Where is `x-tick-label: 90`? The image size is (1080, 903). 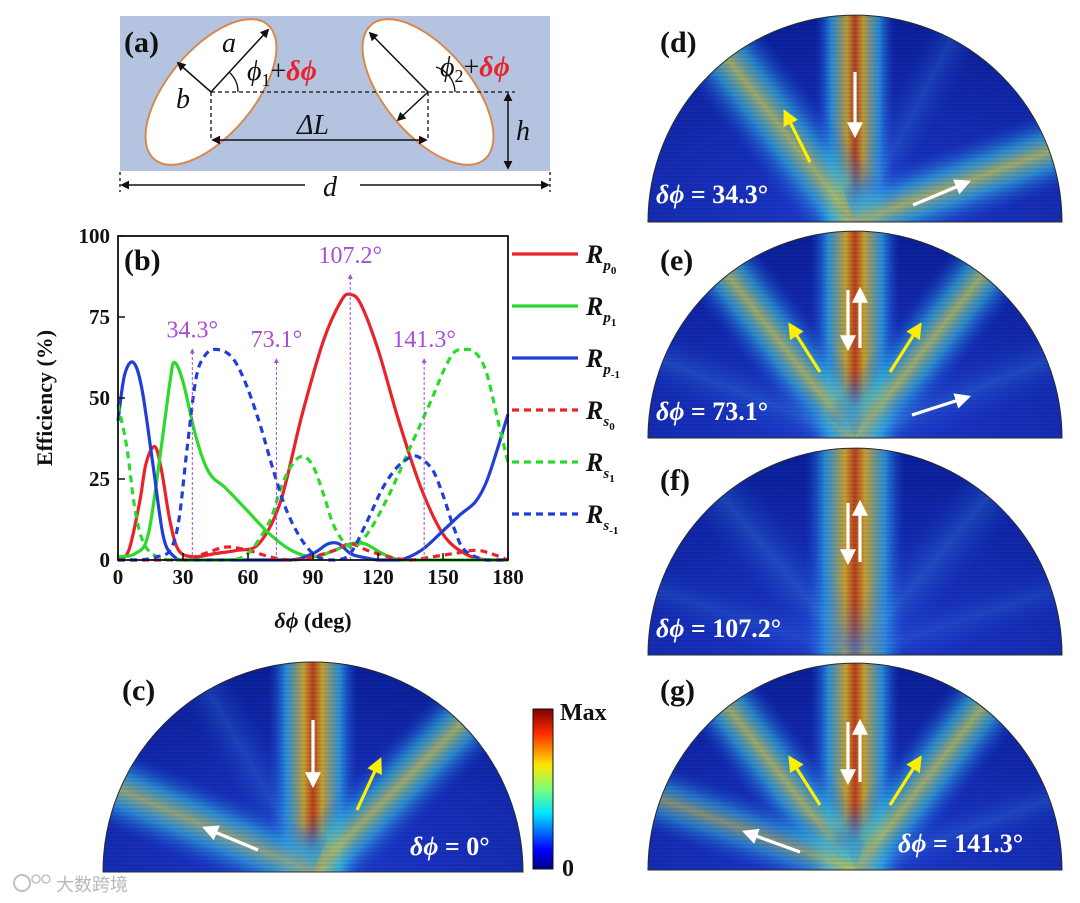 x-tick-label: 90 is located at coordinates (313, 577).